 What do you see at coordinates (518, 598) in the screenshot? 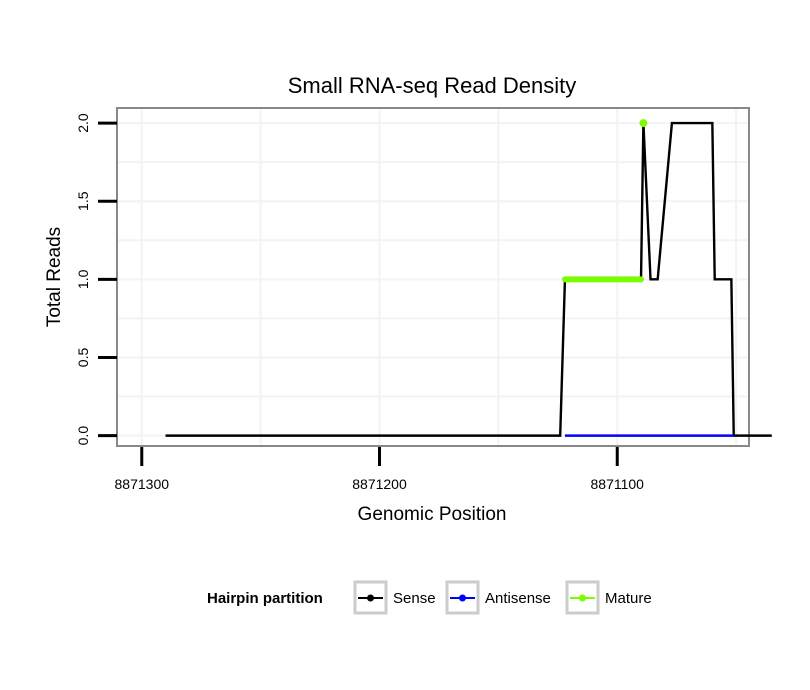
I see `legend-label-antisense: Antisense` at bounding box center [518, 598].